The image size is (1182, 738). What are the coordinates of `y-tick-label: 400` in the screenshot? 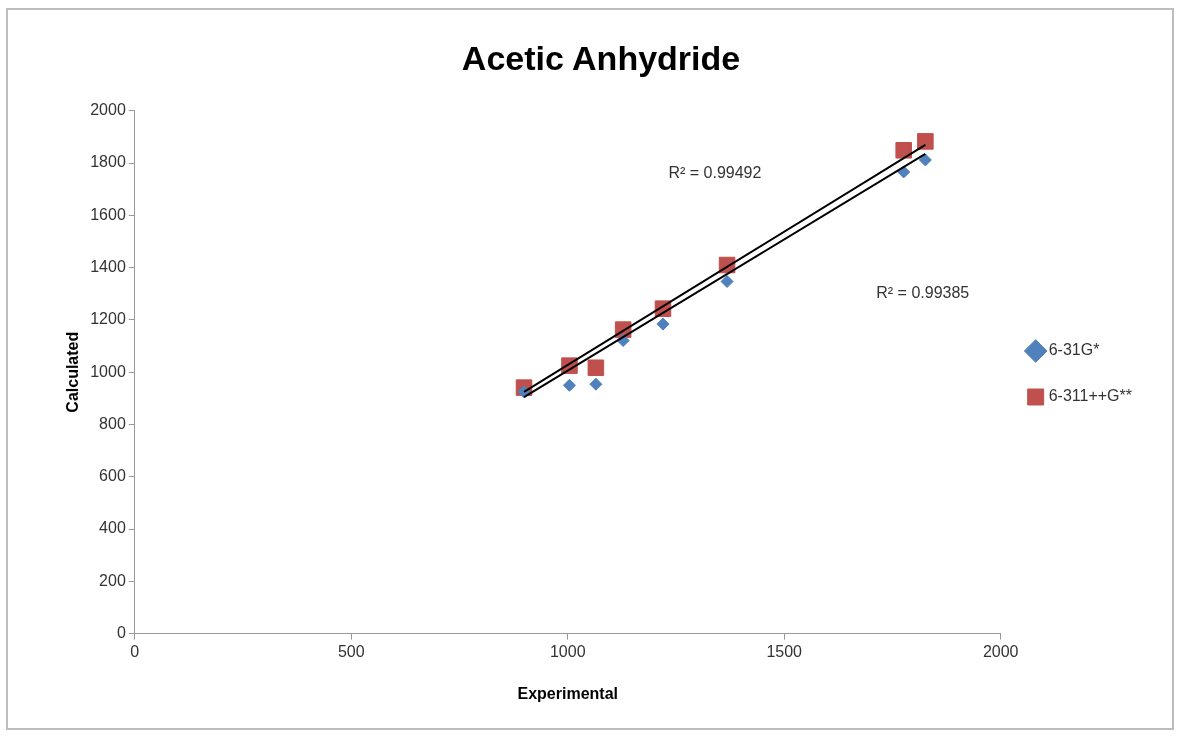 It's located at (112, 528).